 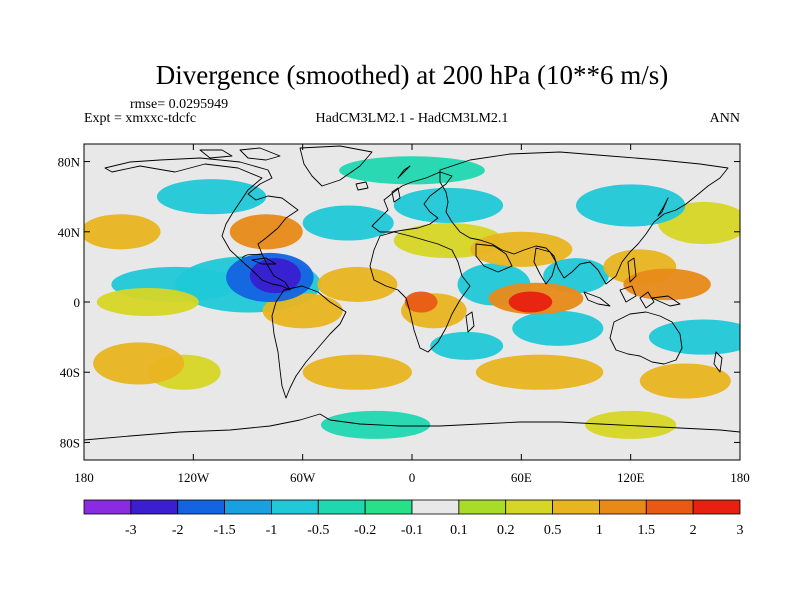 What do you see at coordinates (413, 518) in the screenshot?
I see `colorbar: -3 -2 -1.5 -1 -0.5 -0.2 -0.1 0.1 0.2 0.5 1 1.5 2 3` at bounding box center [413, 518].